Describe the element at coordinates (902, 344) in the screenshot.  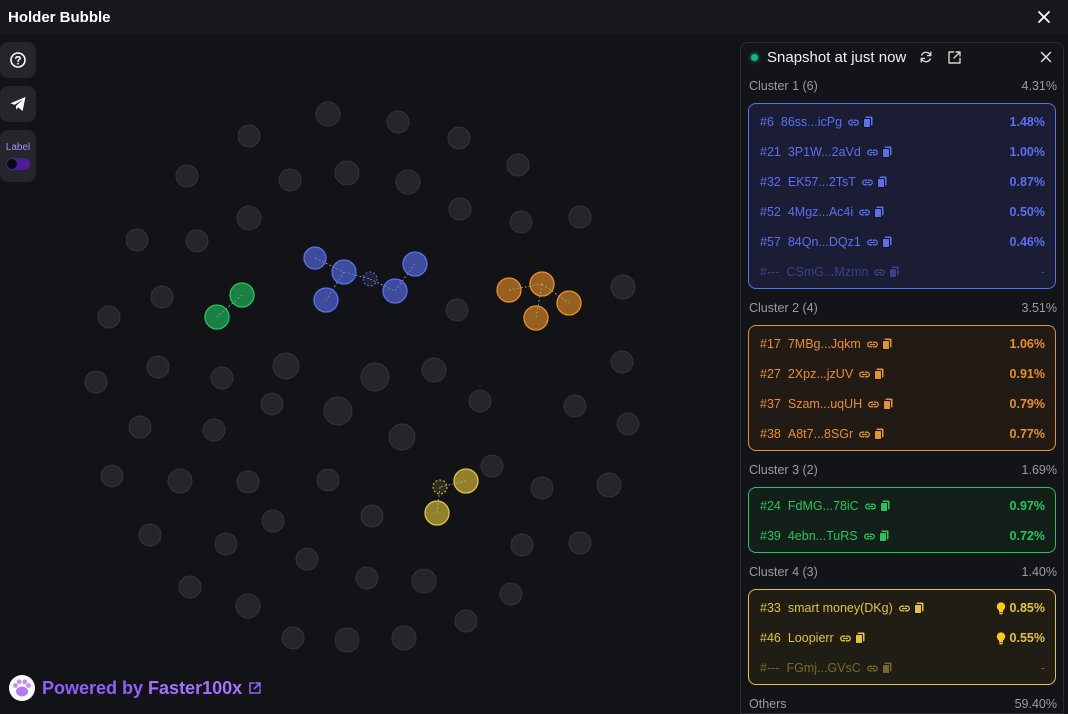
I see `holder-row: #17 7MBg...Jqkm 1.06%` at that location.